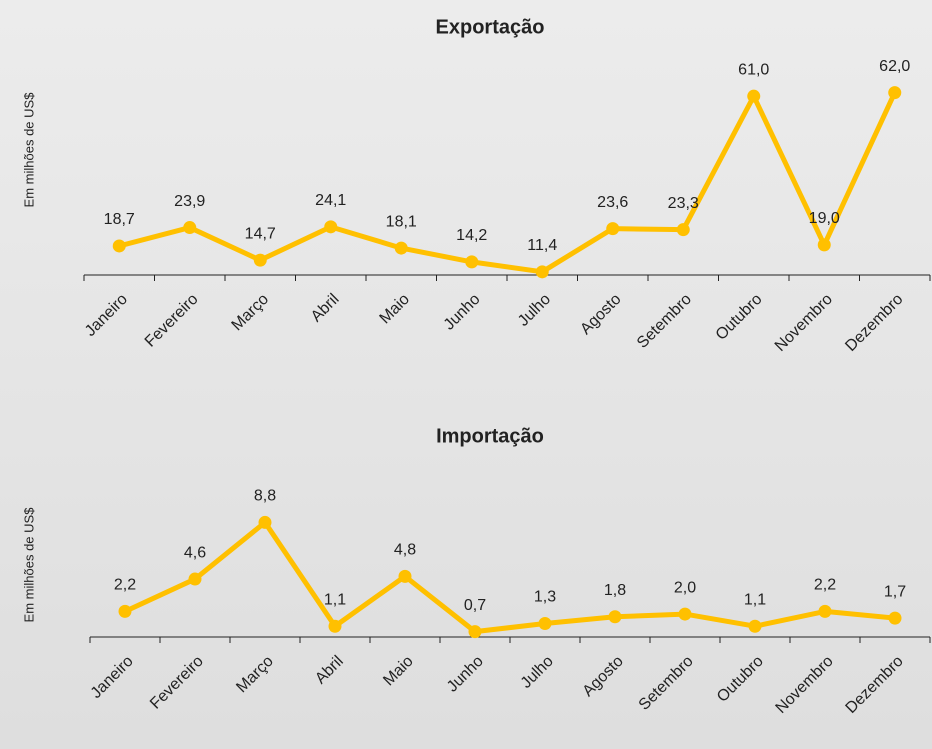 Image resolution: width=932 pixels, height=749 pixels. I want to click on data-label: 19,0, so click(824, 218).